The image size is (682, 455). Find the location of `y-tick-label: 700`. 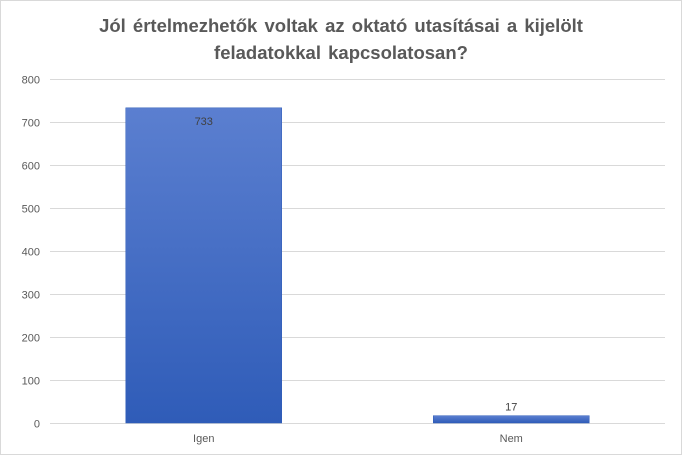

y-tick-label: 700 is located at coordinates (31, 124).